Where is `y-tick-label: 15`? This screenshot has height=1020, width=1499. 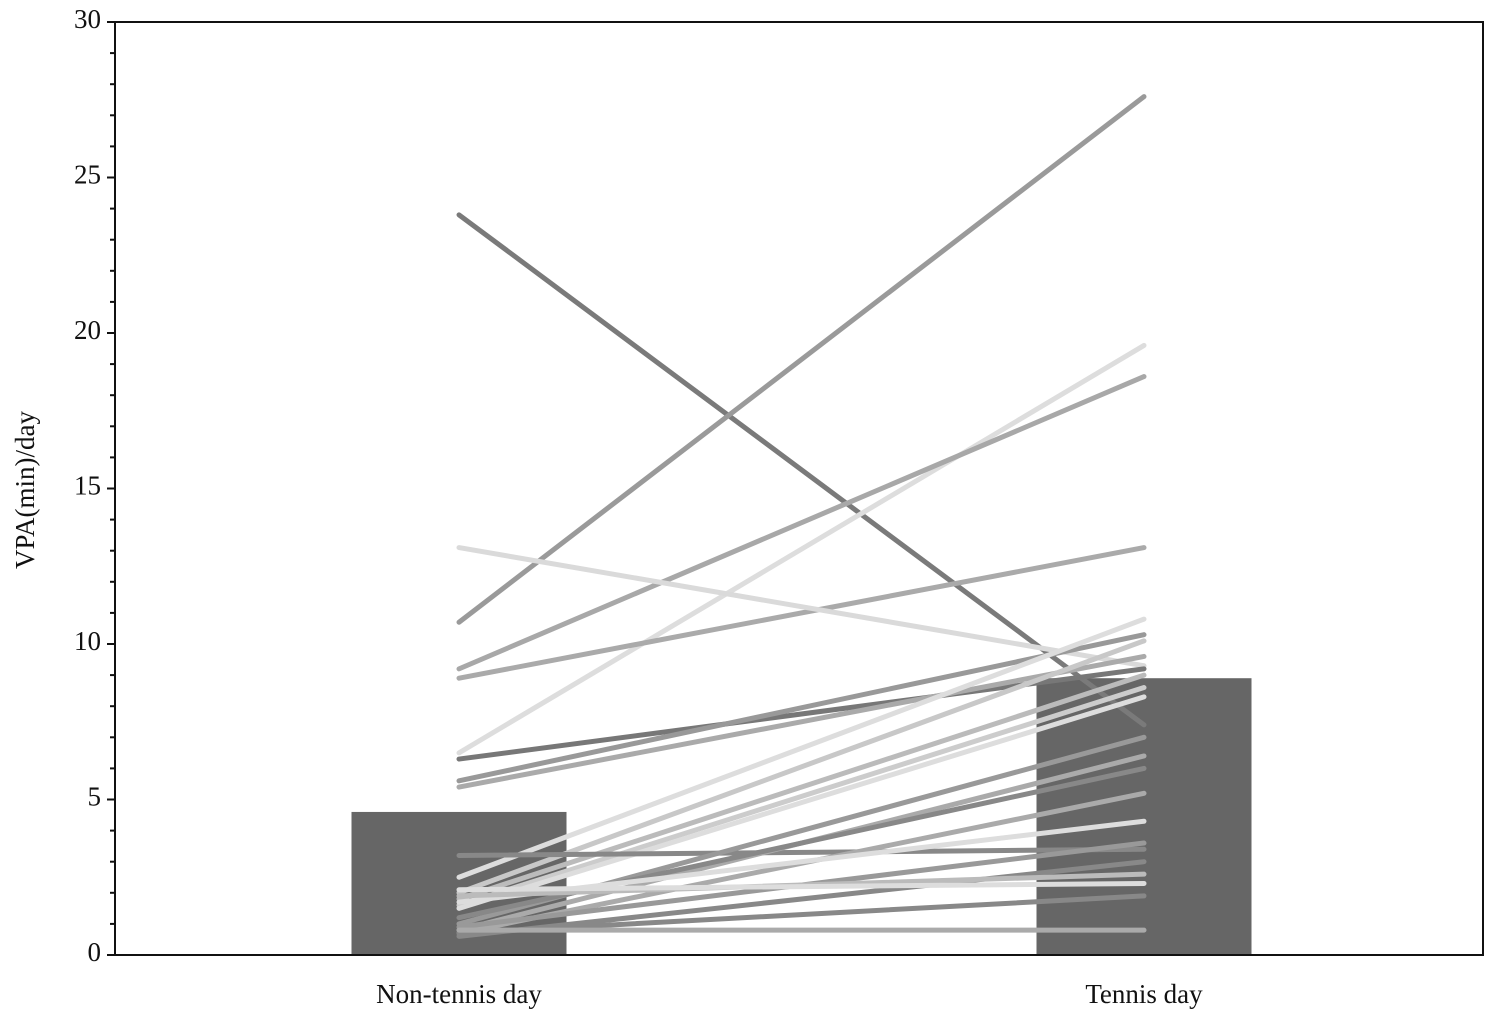 y-tick-label: 15 is located at coordinates (87, 486).